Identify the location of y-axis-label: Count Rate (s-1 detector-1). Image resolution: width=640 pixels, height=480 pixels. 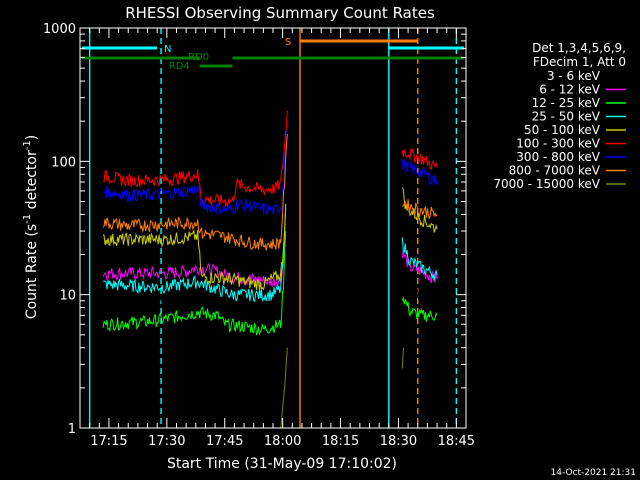
(31, 227).